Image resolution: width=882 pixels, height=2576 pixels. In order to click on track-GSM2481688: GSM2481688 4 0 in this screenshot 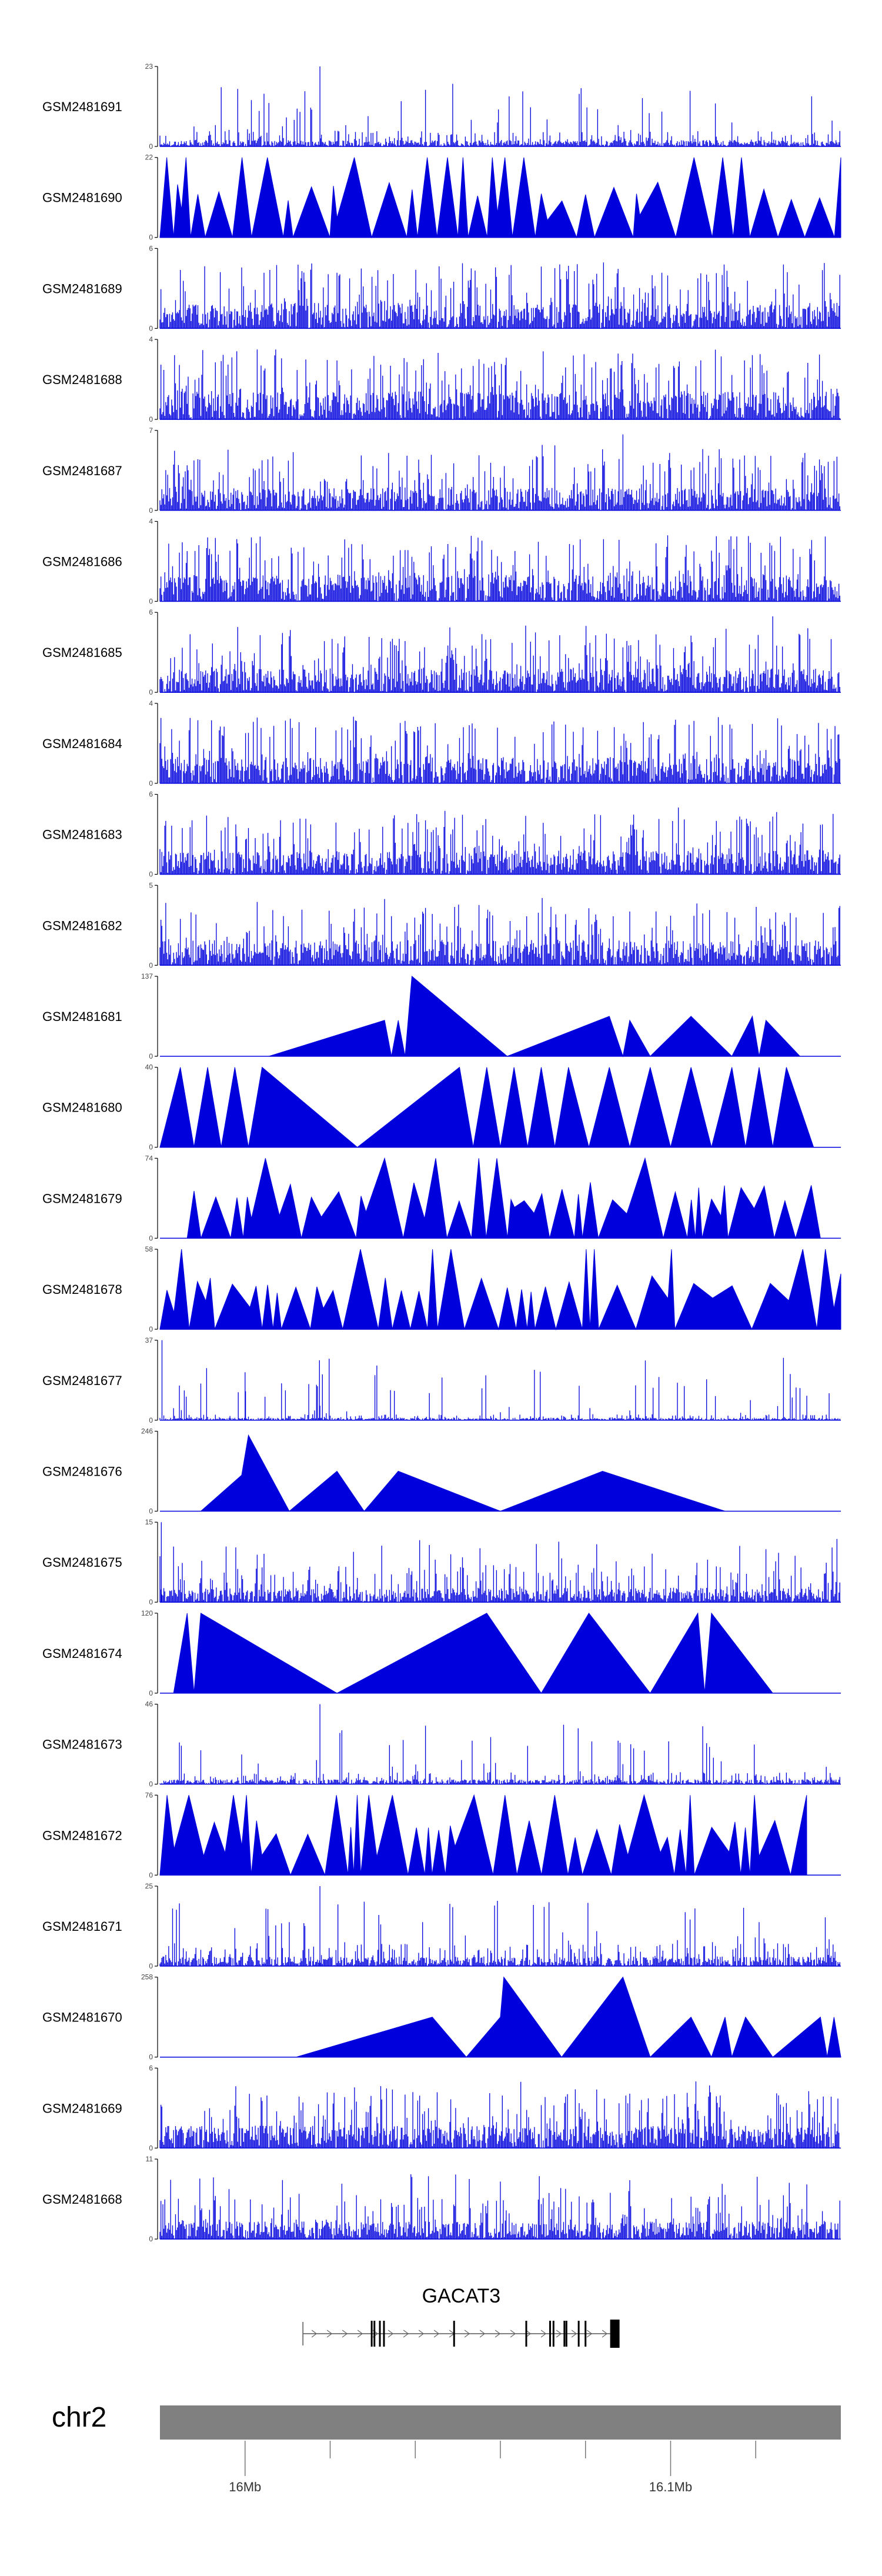, I will do `click(441, 379)`.